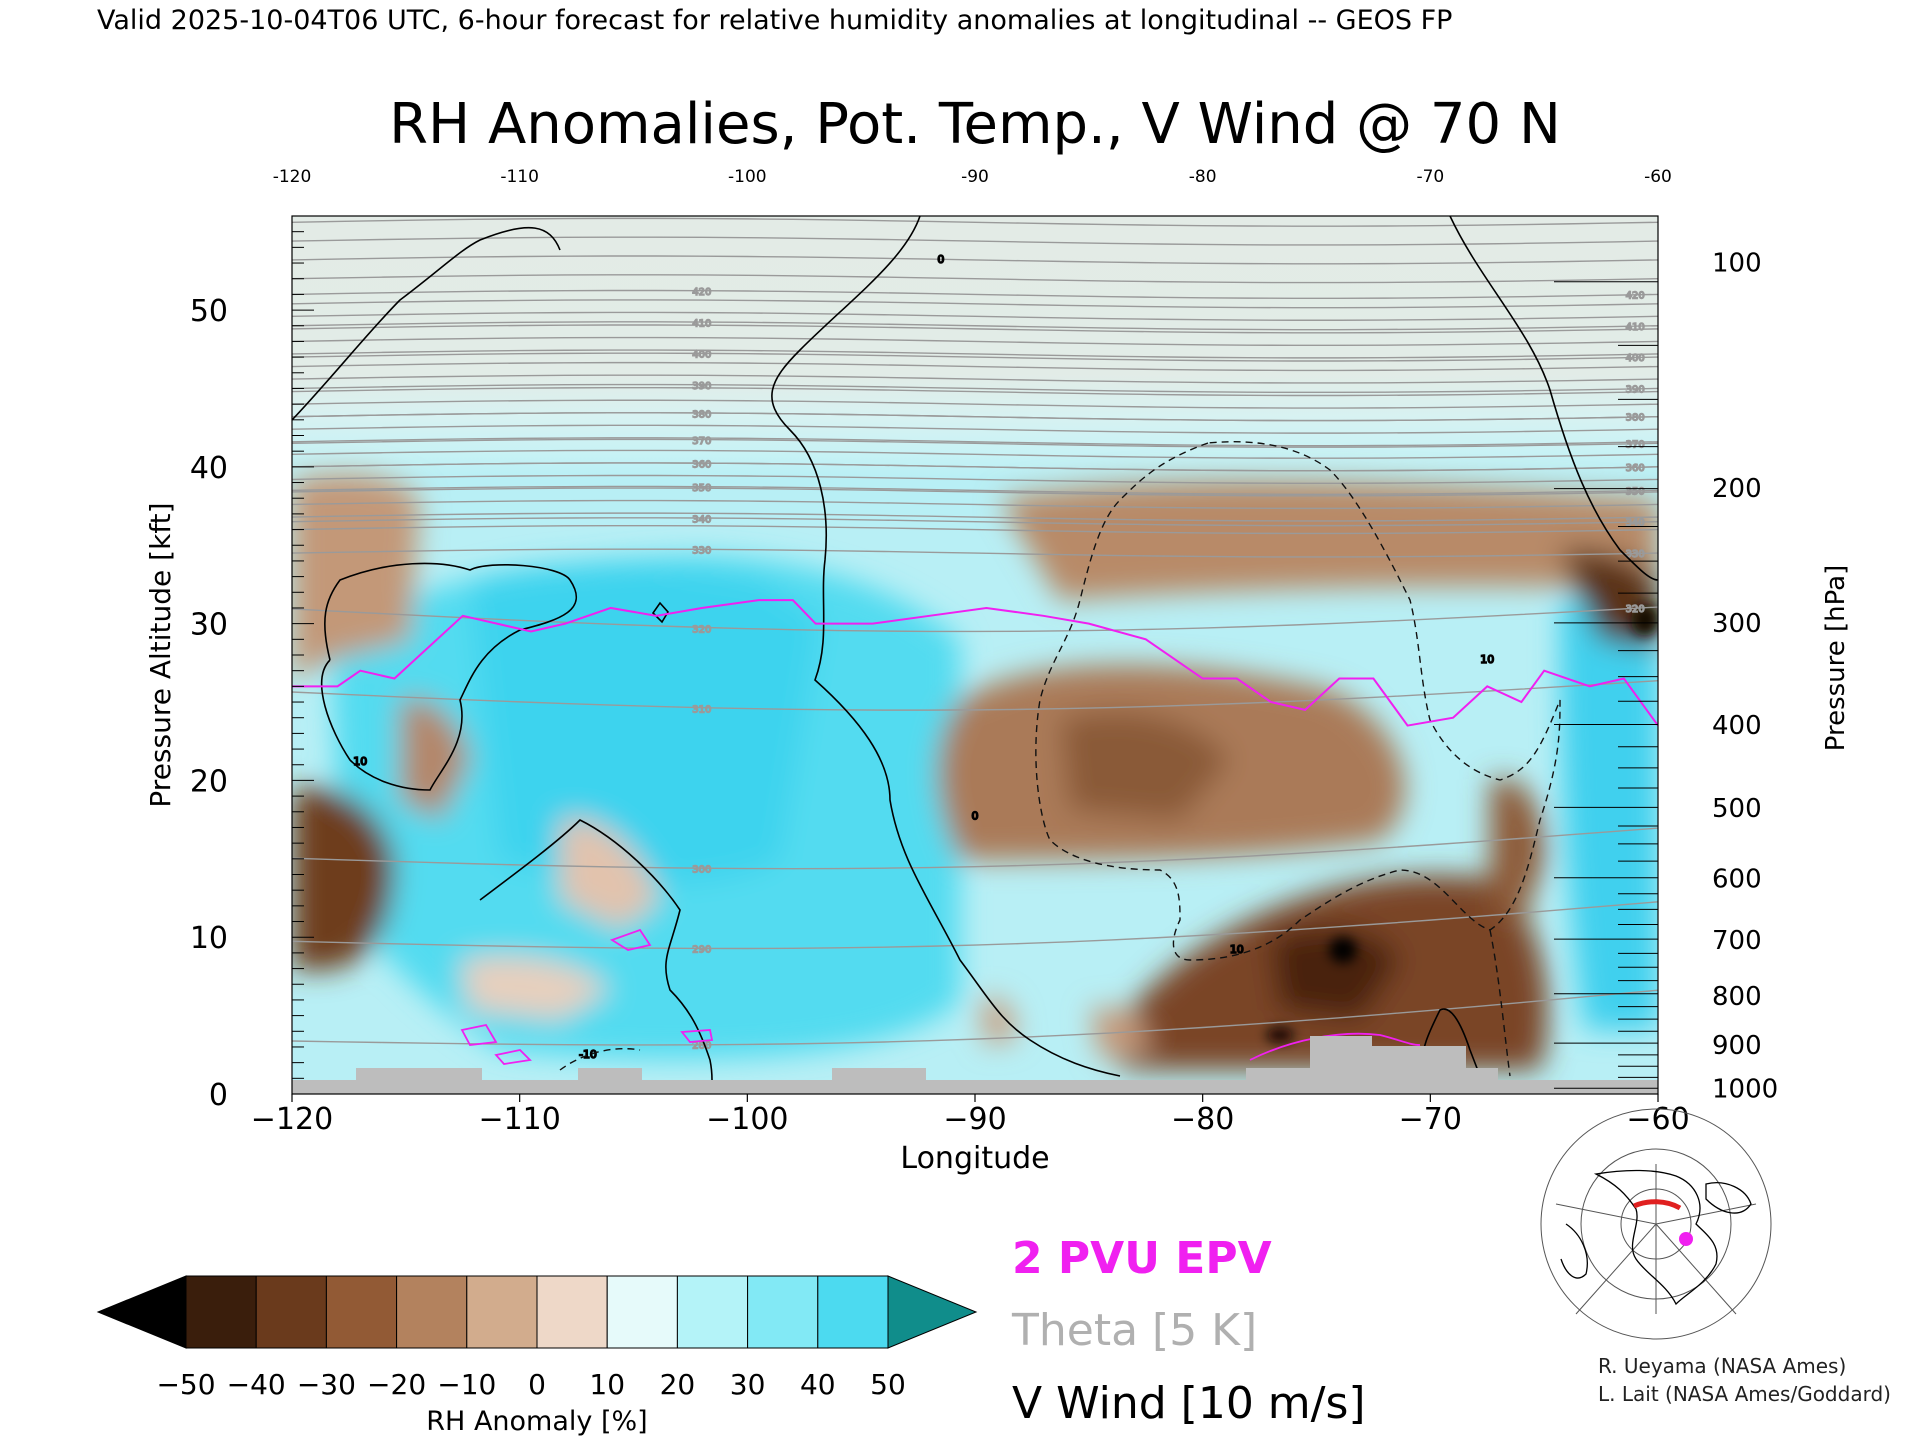 This screenshot has width=1920, height=1440. What do you see at coordinates (701, 386) in the screenshot?
I see `theta-label: 390` at bounding box center [701, 386].